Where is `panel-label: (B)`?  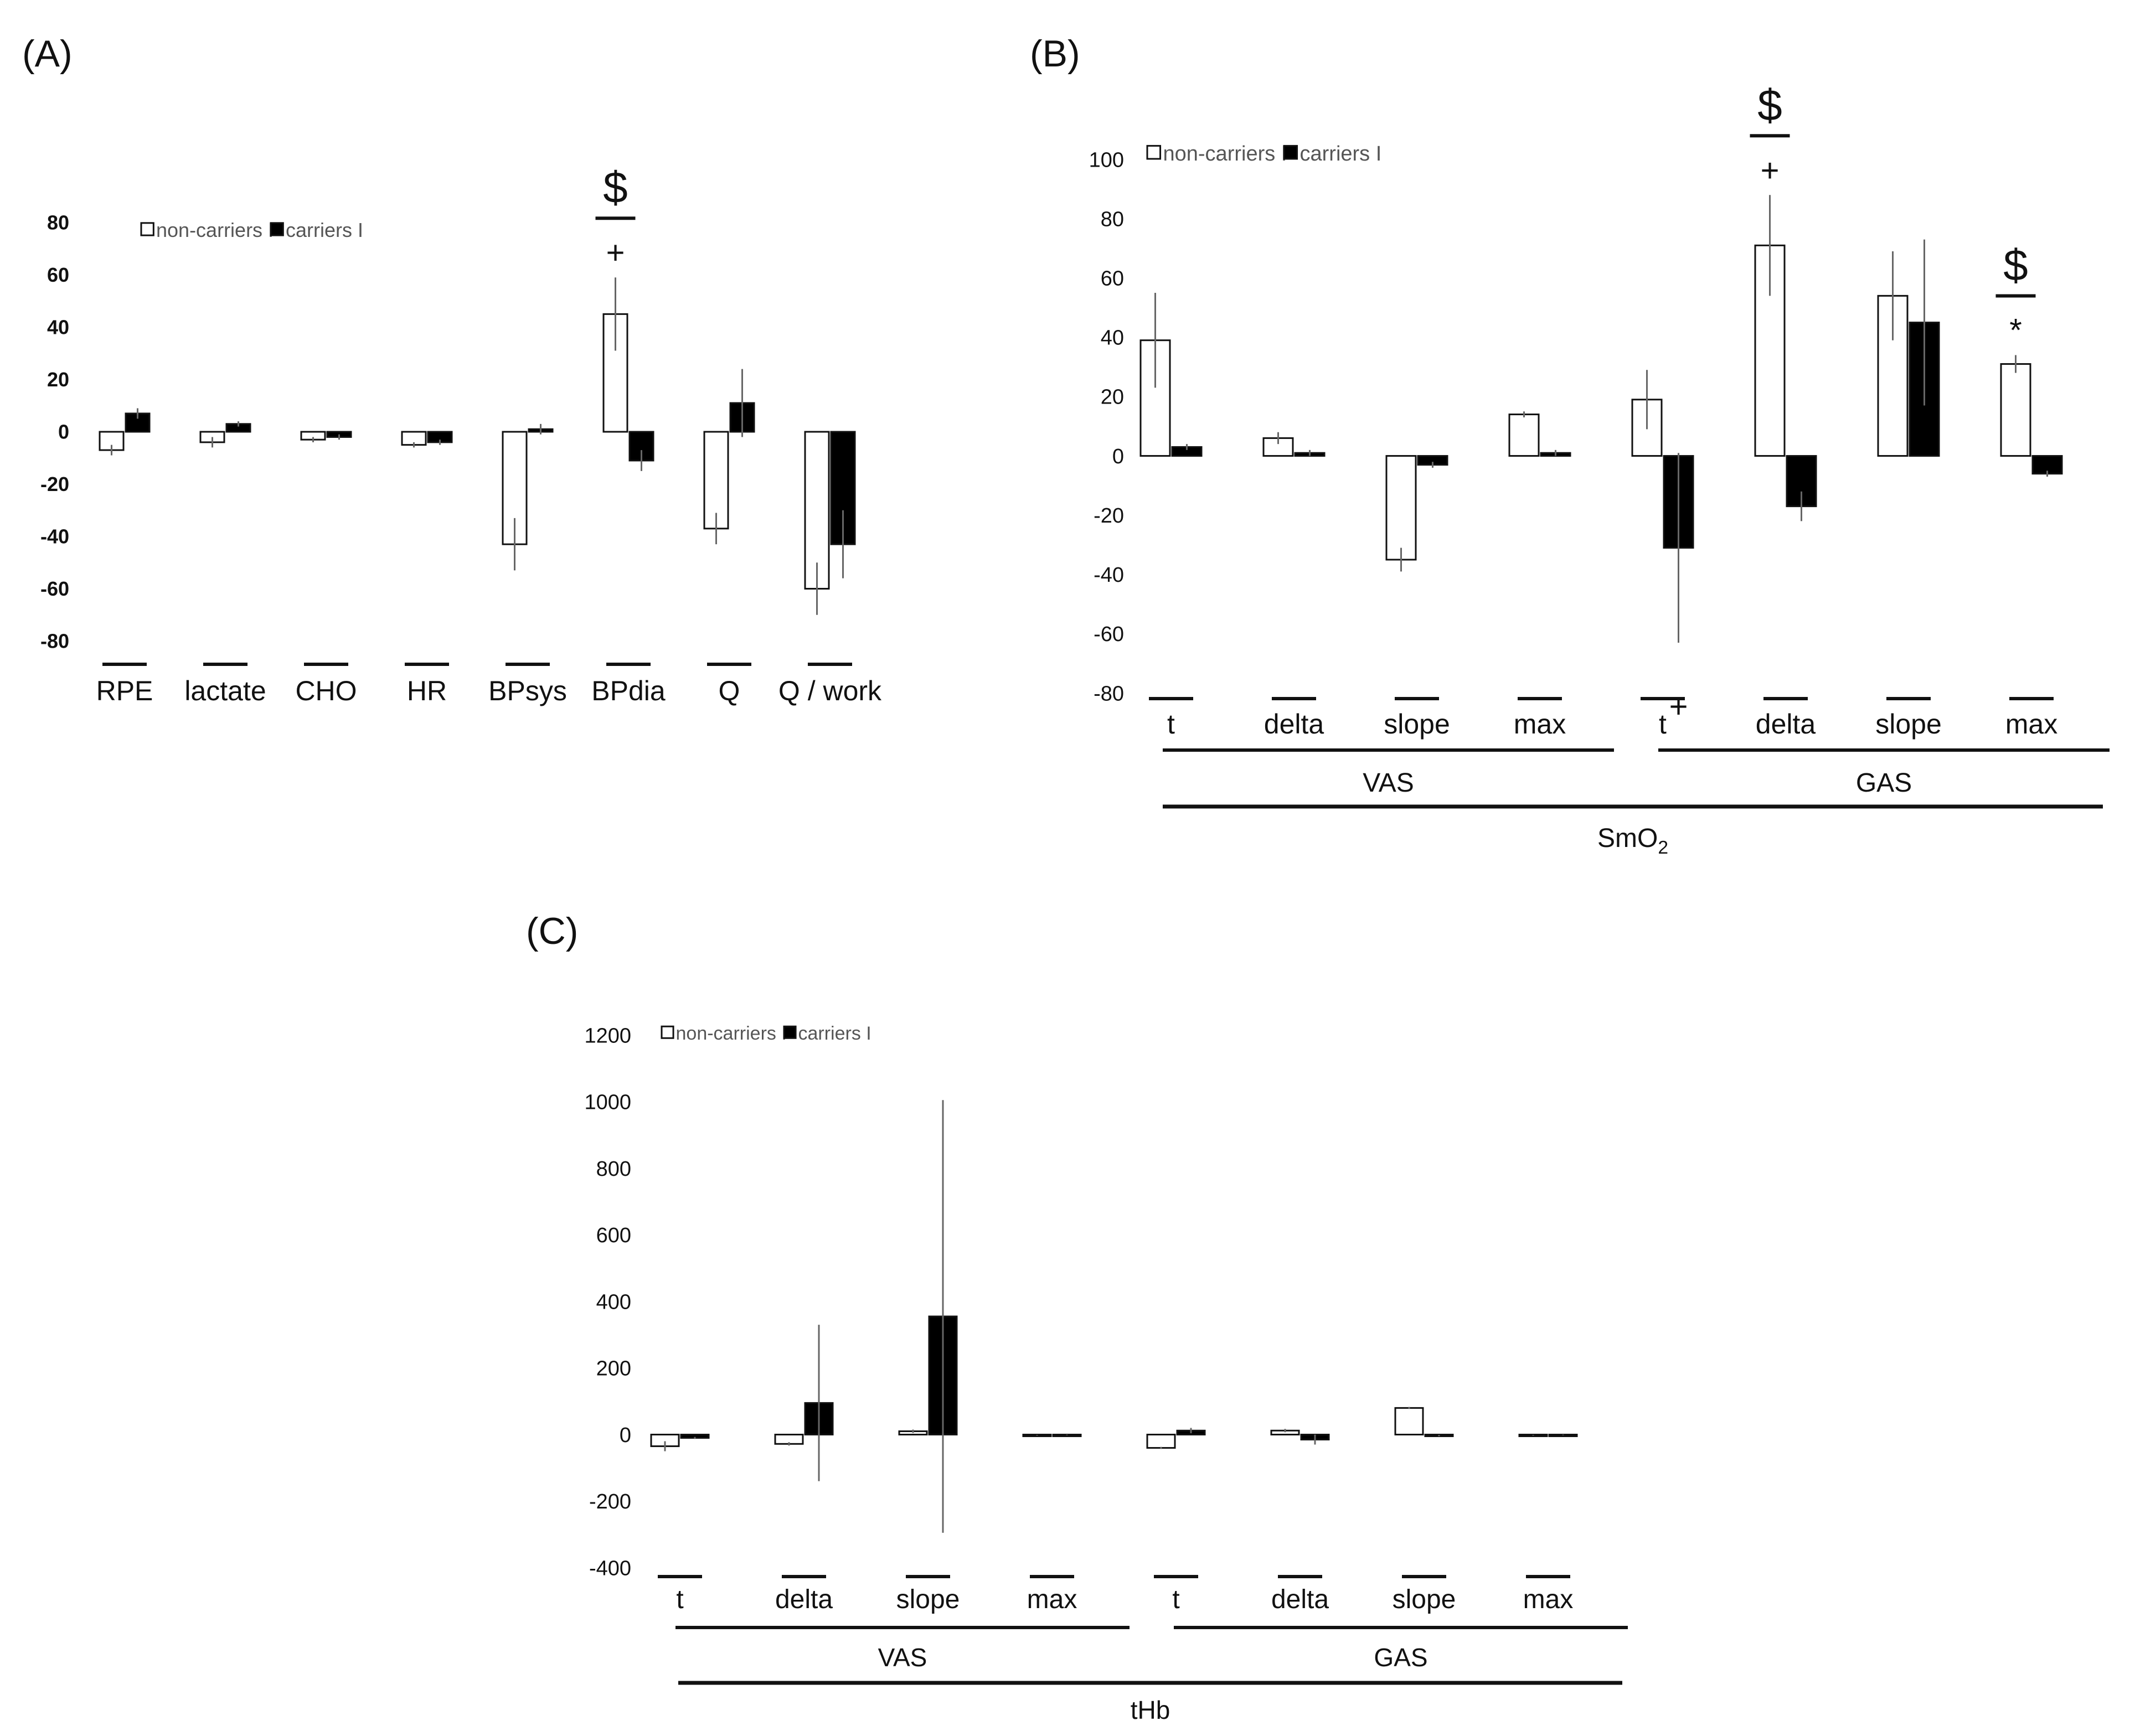
panel-label: (B) is located at coordinates (1055, 54).